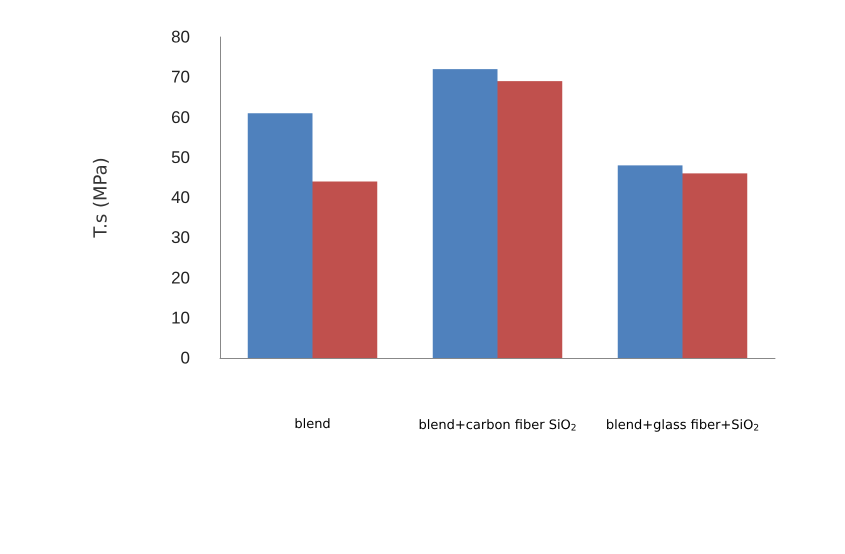 Image resolution: width=845 pixels, height=554 pixels. Describe the element at coordinates (180, 238) in the screenshot. I see `y-tick-label: 30` at that location.